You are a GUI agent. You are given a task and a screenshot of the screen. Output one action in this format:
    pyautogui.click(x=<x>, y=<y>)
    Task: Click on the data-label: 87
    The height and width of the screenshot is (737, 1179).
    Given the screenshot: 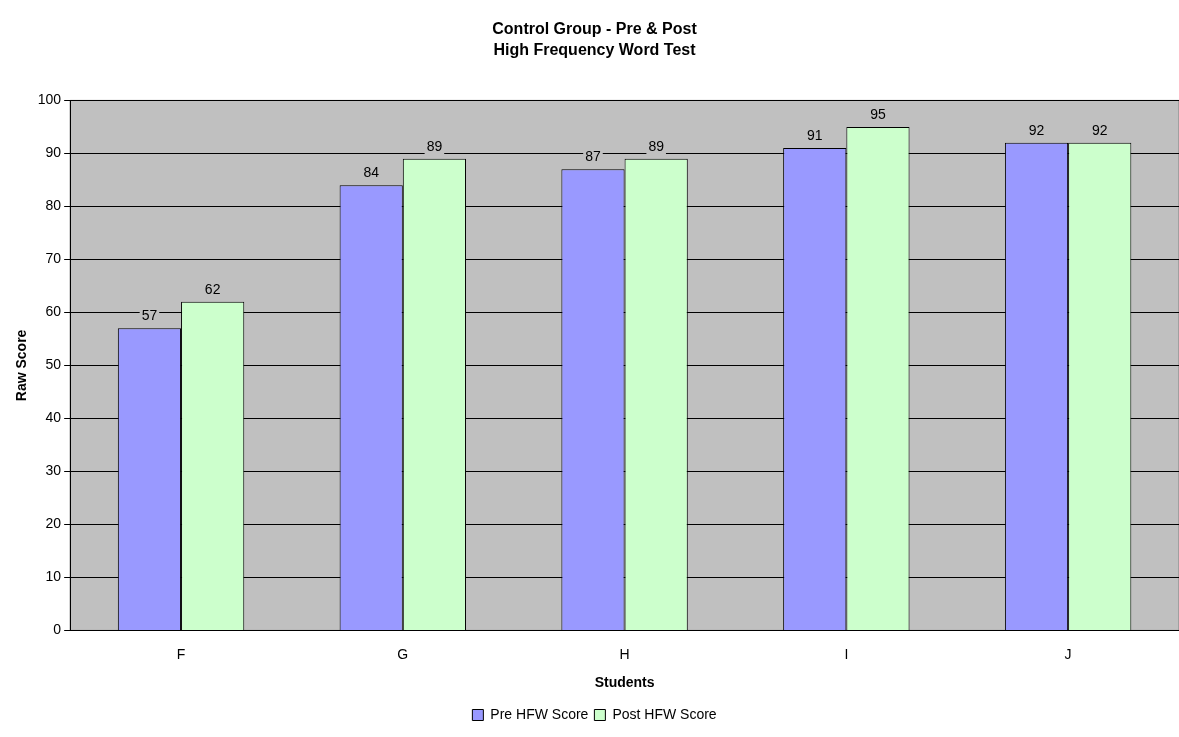 What is the action you would take?
    pyautogui.click(x=593, y=156)
    